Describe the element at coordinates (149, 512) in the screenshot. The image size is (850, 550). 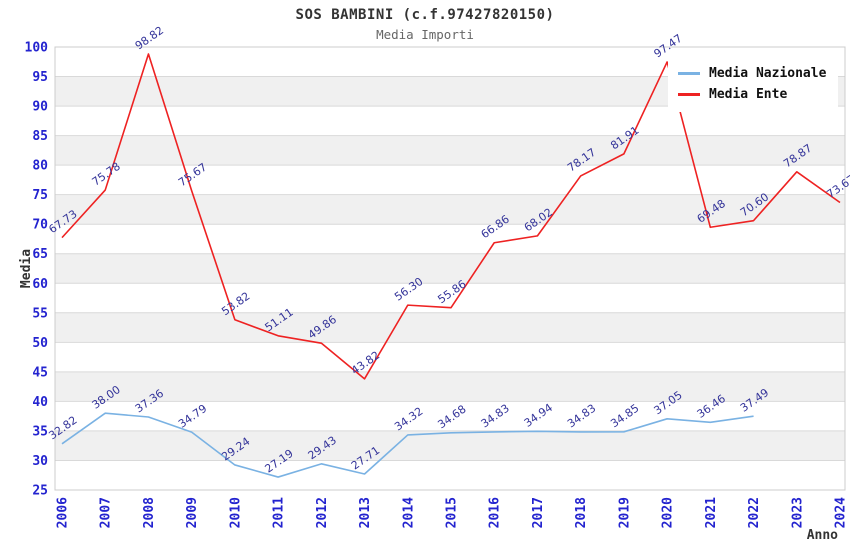
I see `x-tick-label: 2008` at that location.